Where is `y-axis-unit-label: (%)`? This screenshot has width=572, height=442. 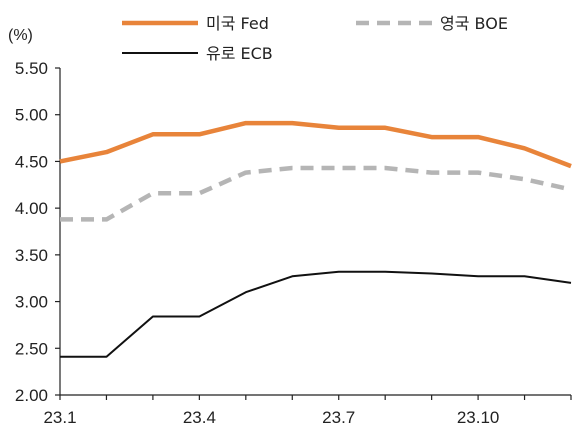 y-axis-unit-label: (%) is located at coordinates (20, 35).